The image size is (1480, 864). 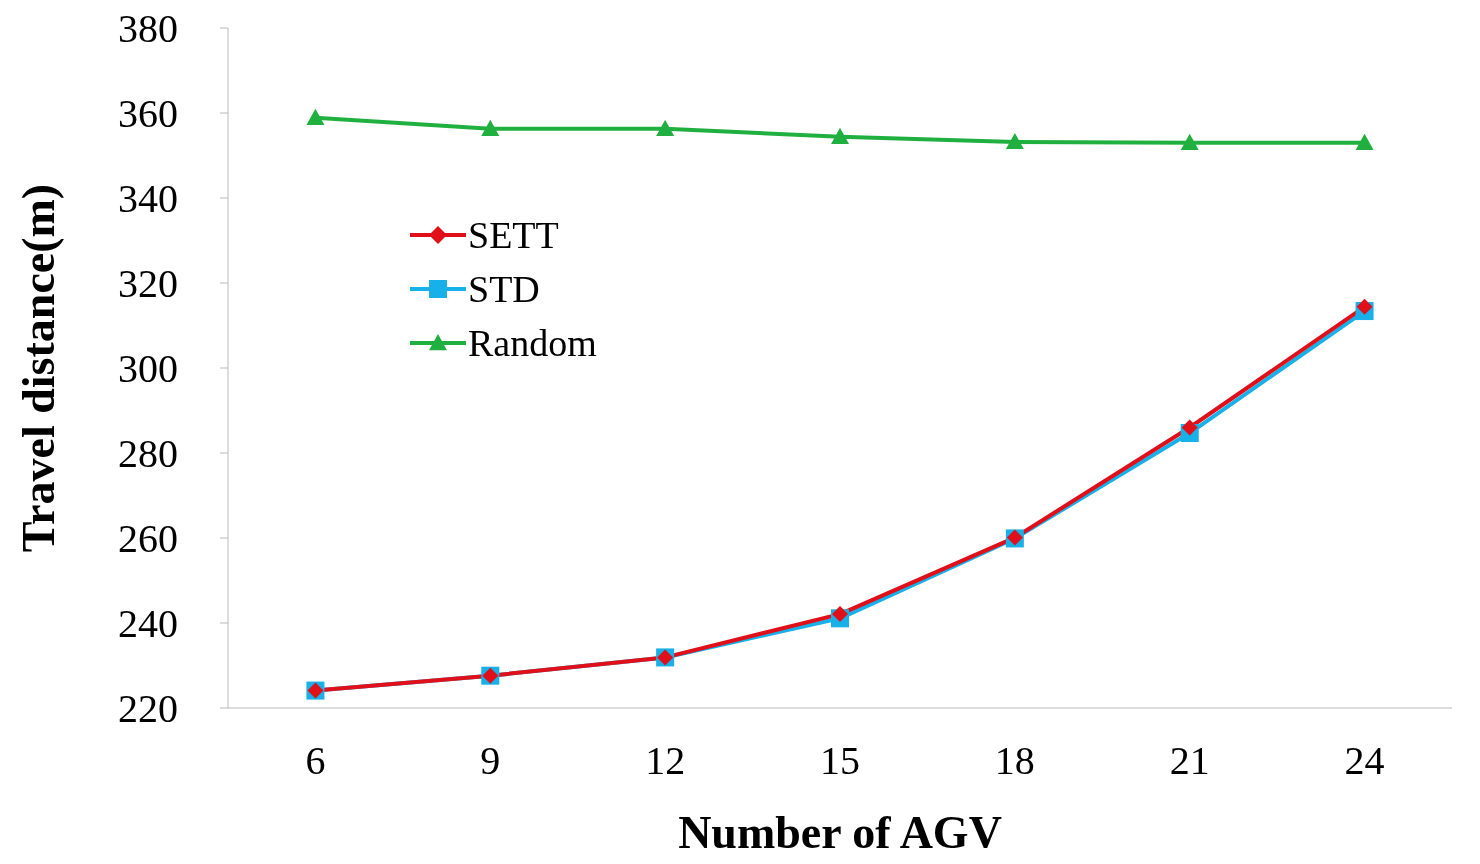 What do you see at coordinates (504, 289) in the screenshot?
I see `legend-label: STD` at bounding box center [504, 289].